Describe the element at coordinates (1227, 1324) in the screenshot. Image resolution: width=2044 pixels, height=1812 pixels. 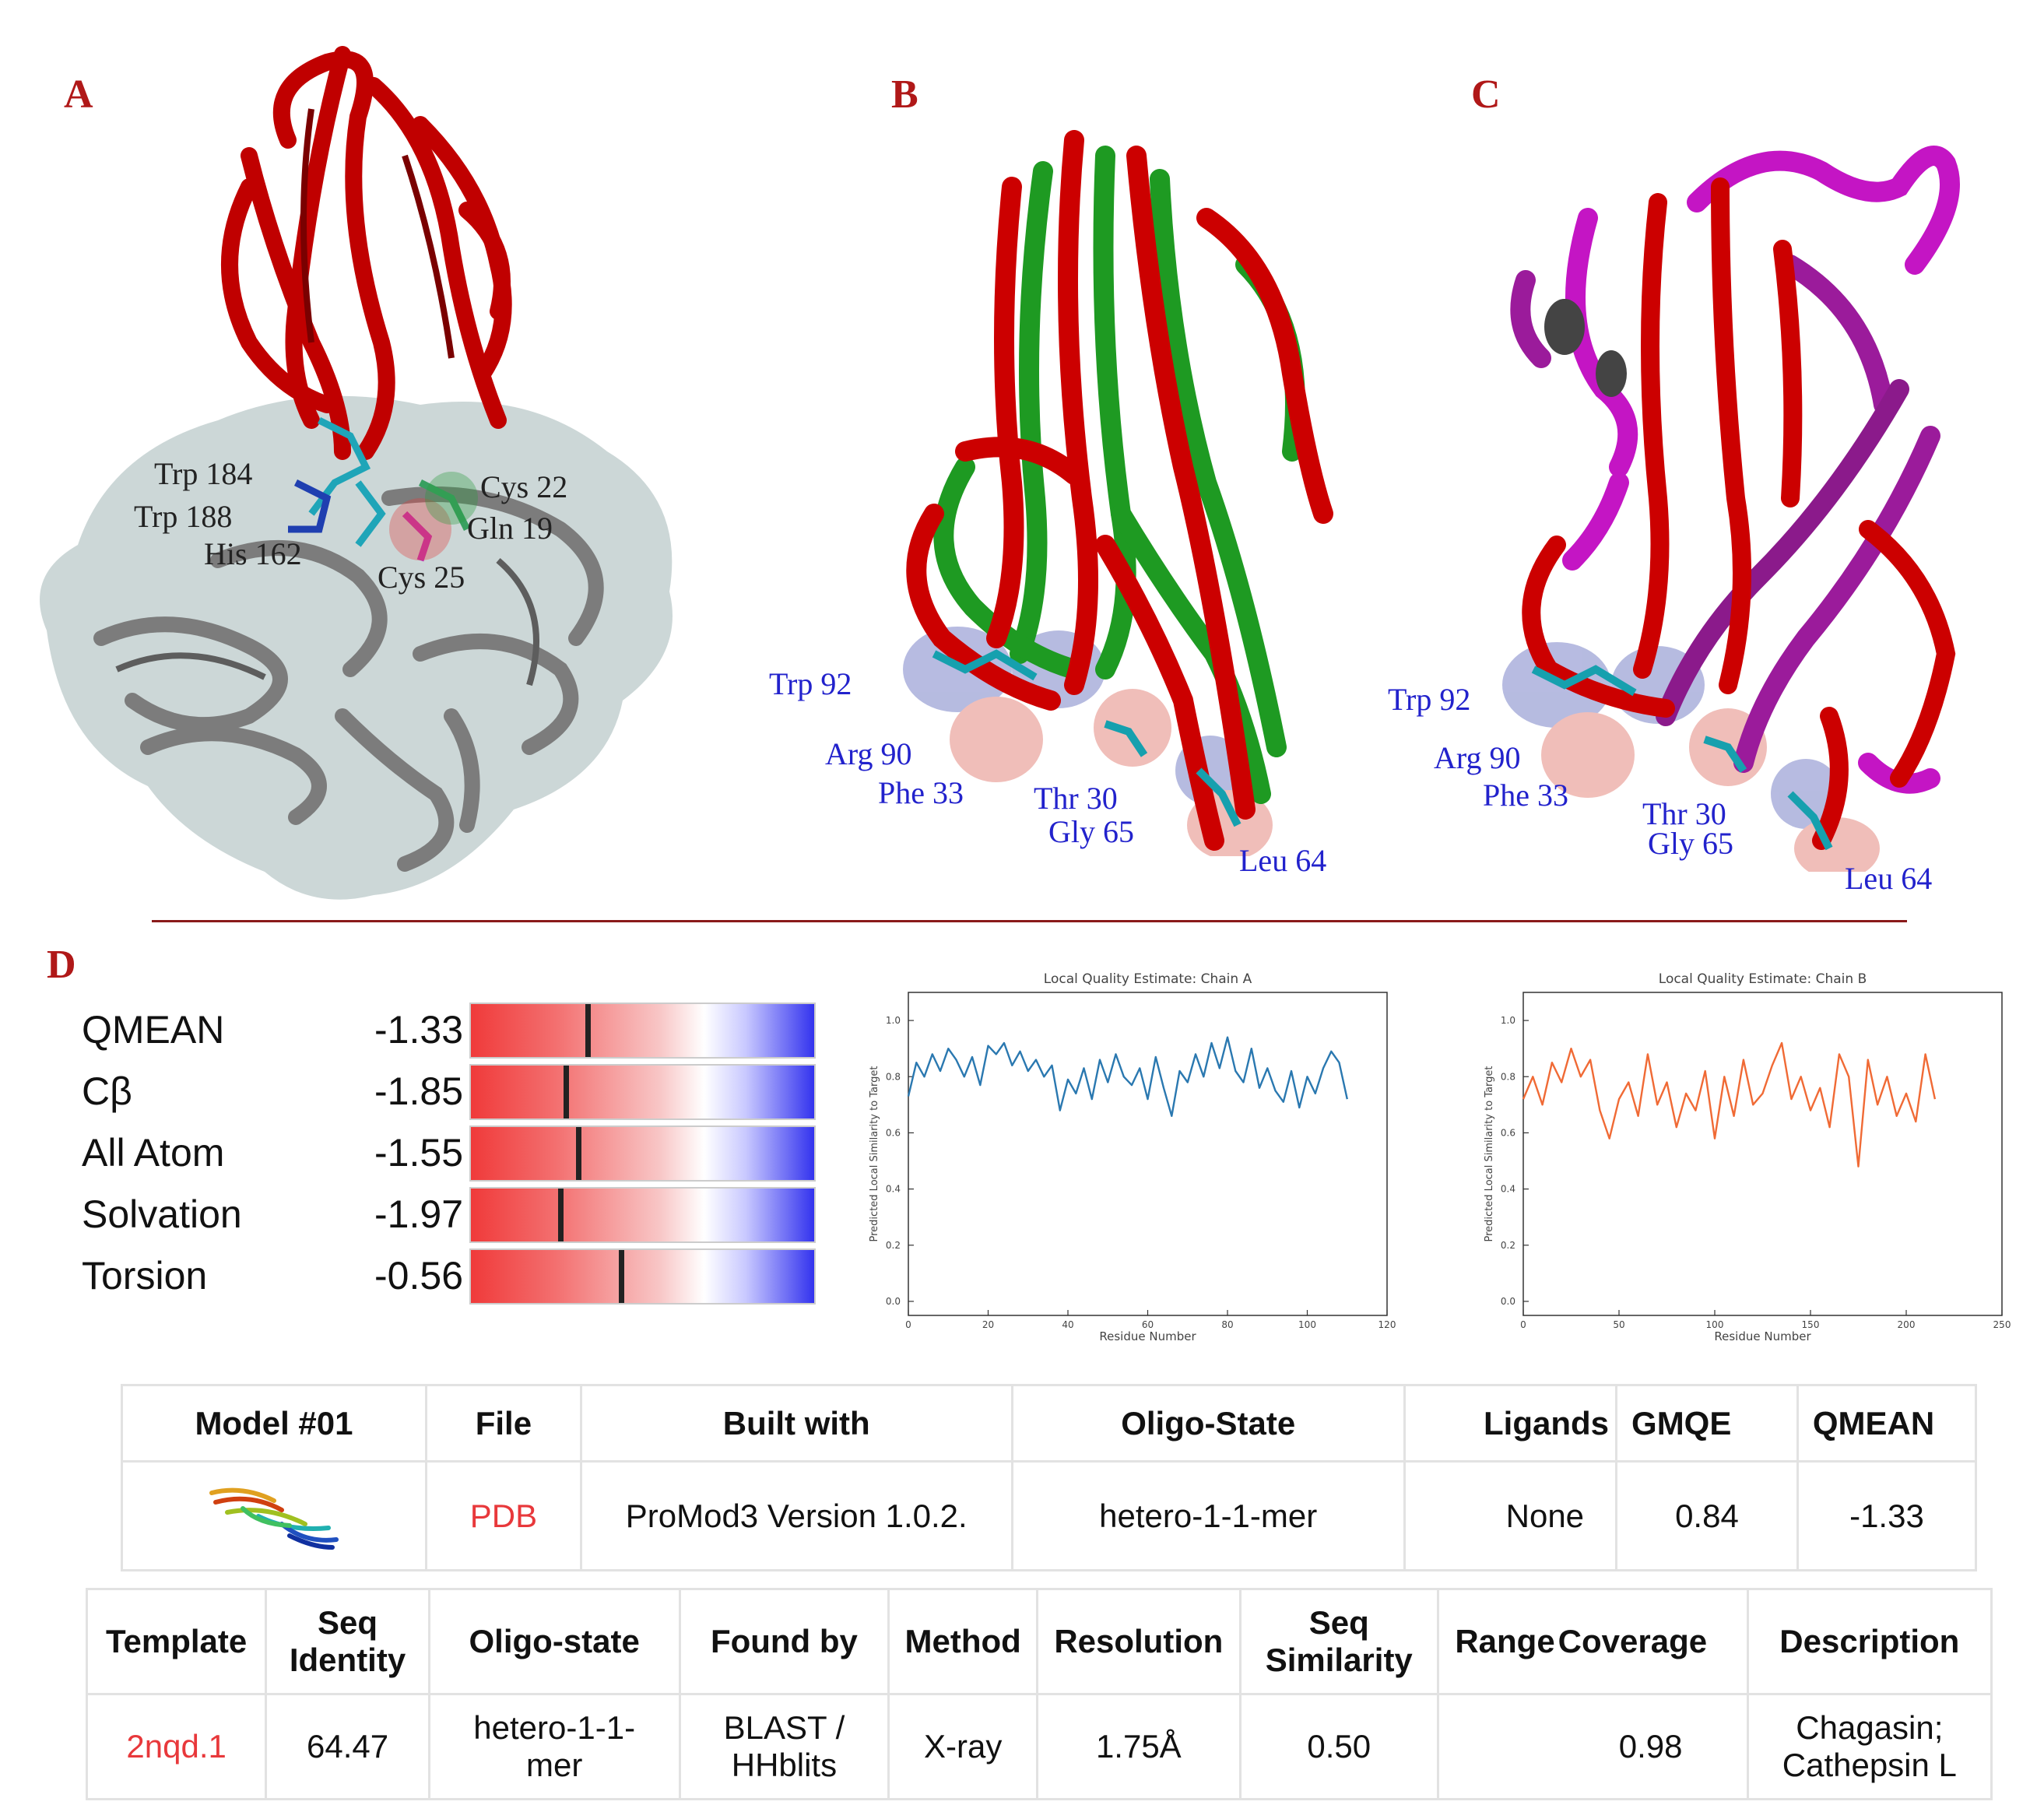
I see `chain-a-xtick-label-4: 80` at that location.